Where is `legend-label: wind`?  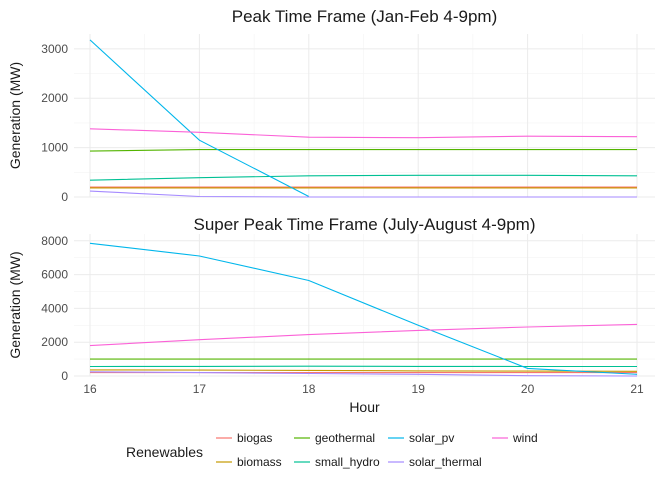 legend-label: wind is located at coordinates (525, 438).